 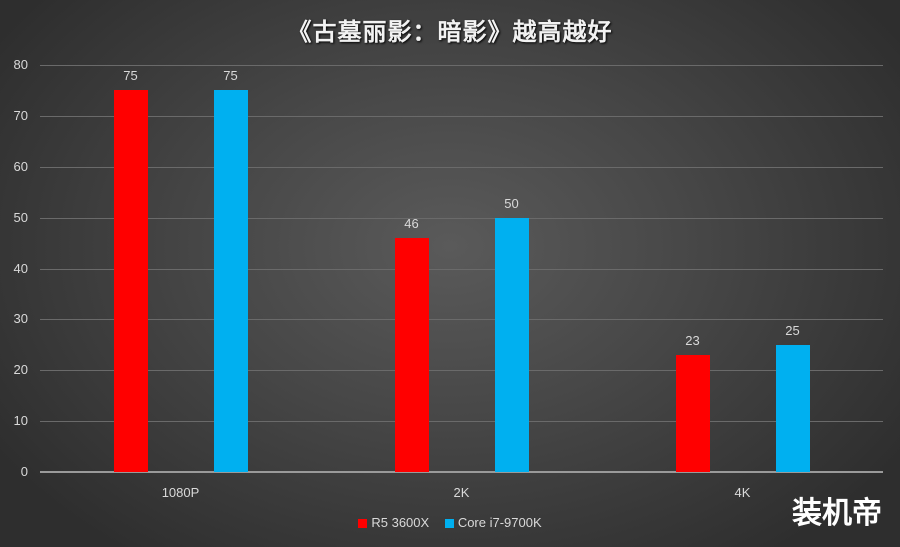 What do you see at coordinates (20, 217) in the screenshot?
I see `y-tick-label: 50` at bounding box center [20, 217].